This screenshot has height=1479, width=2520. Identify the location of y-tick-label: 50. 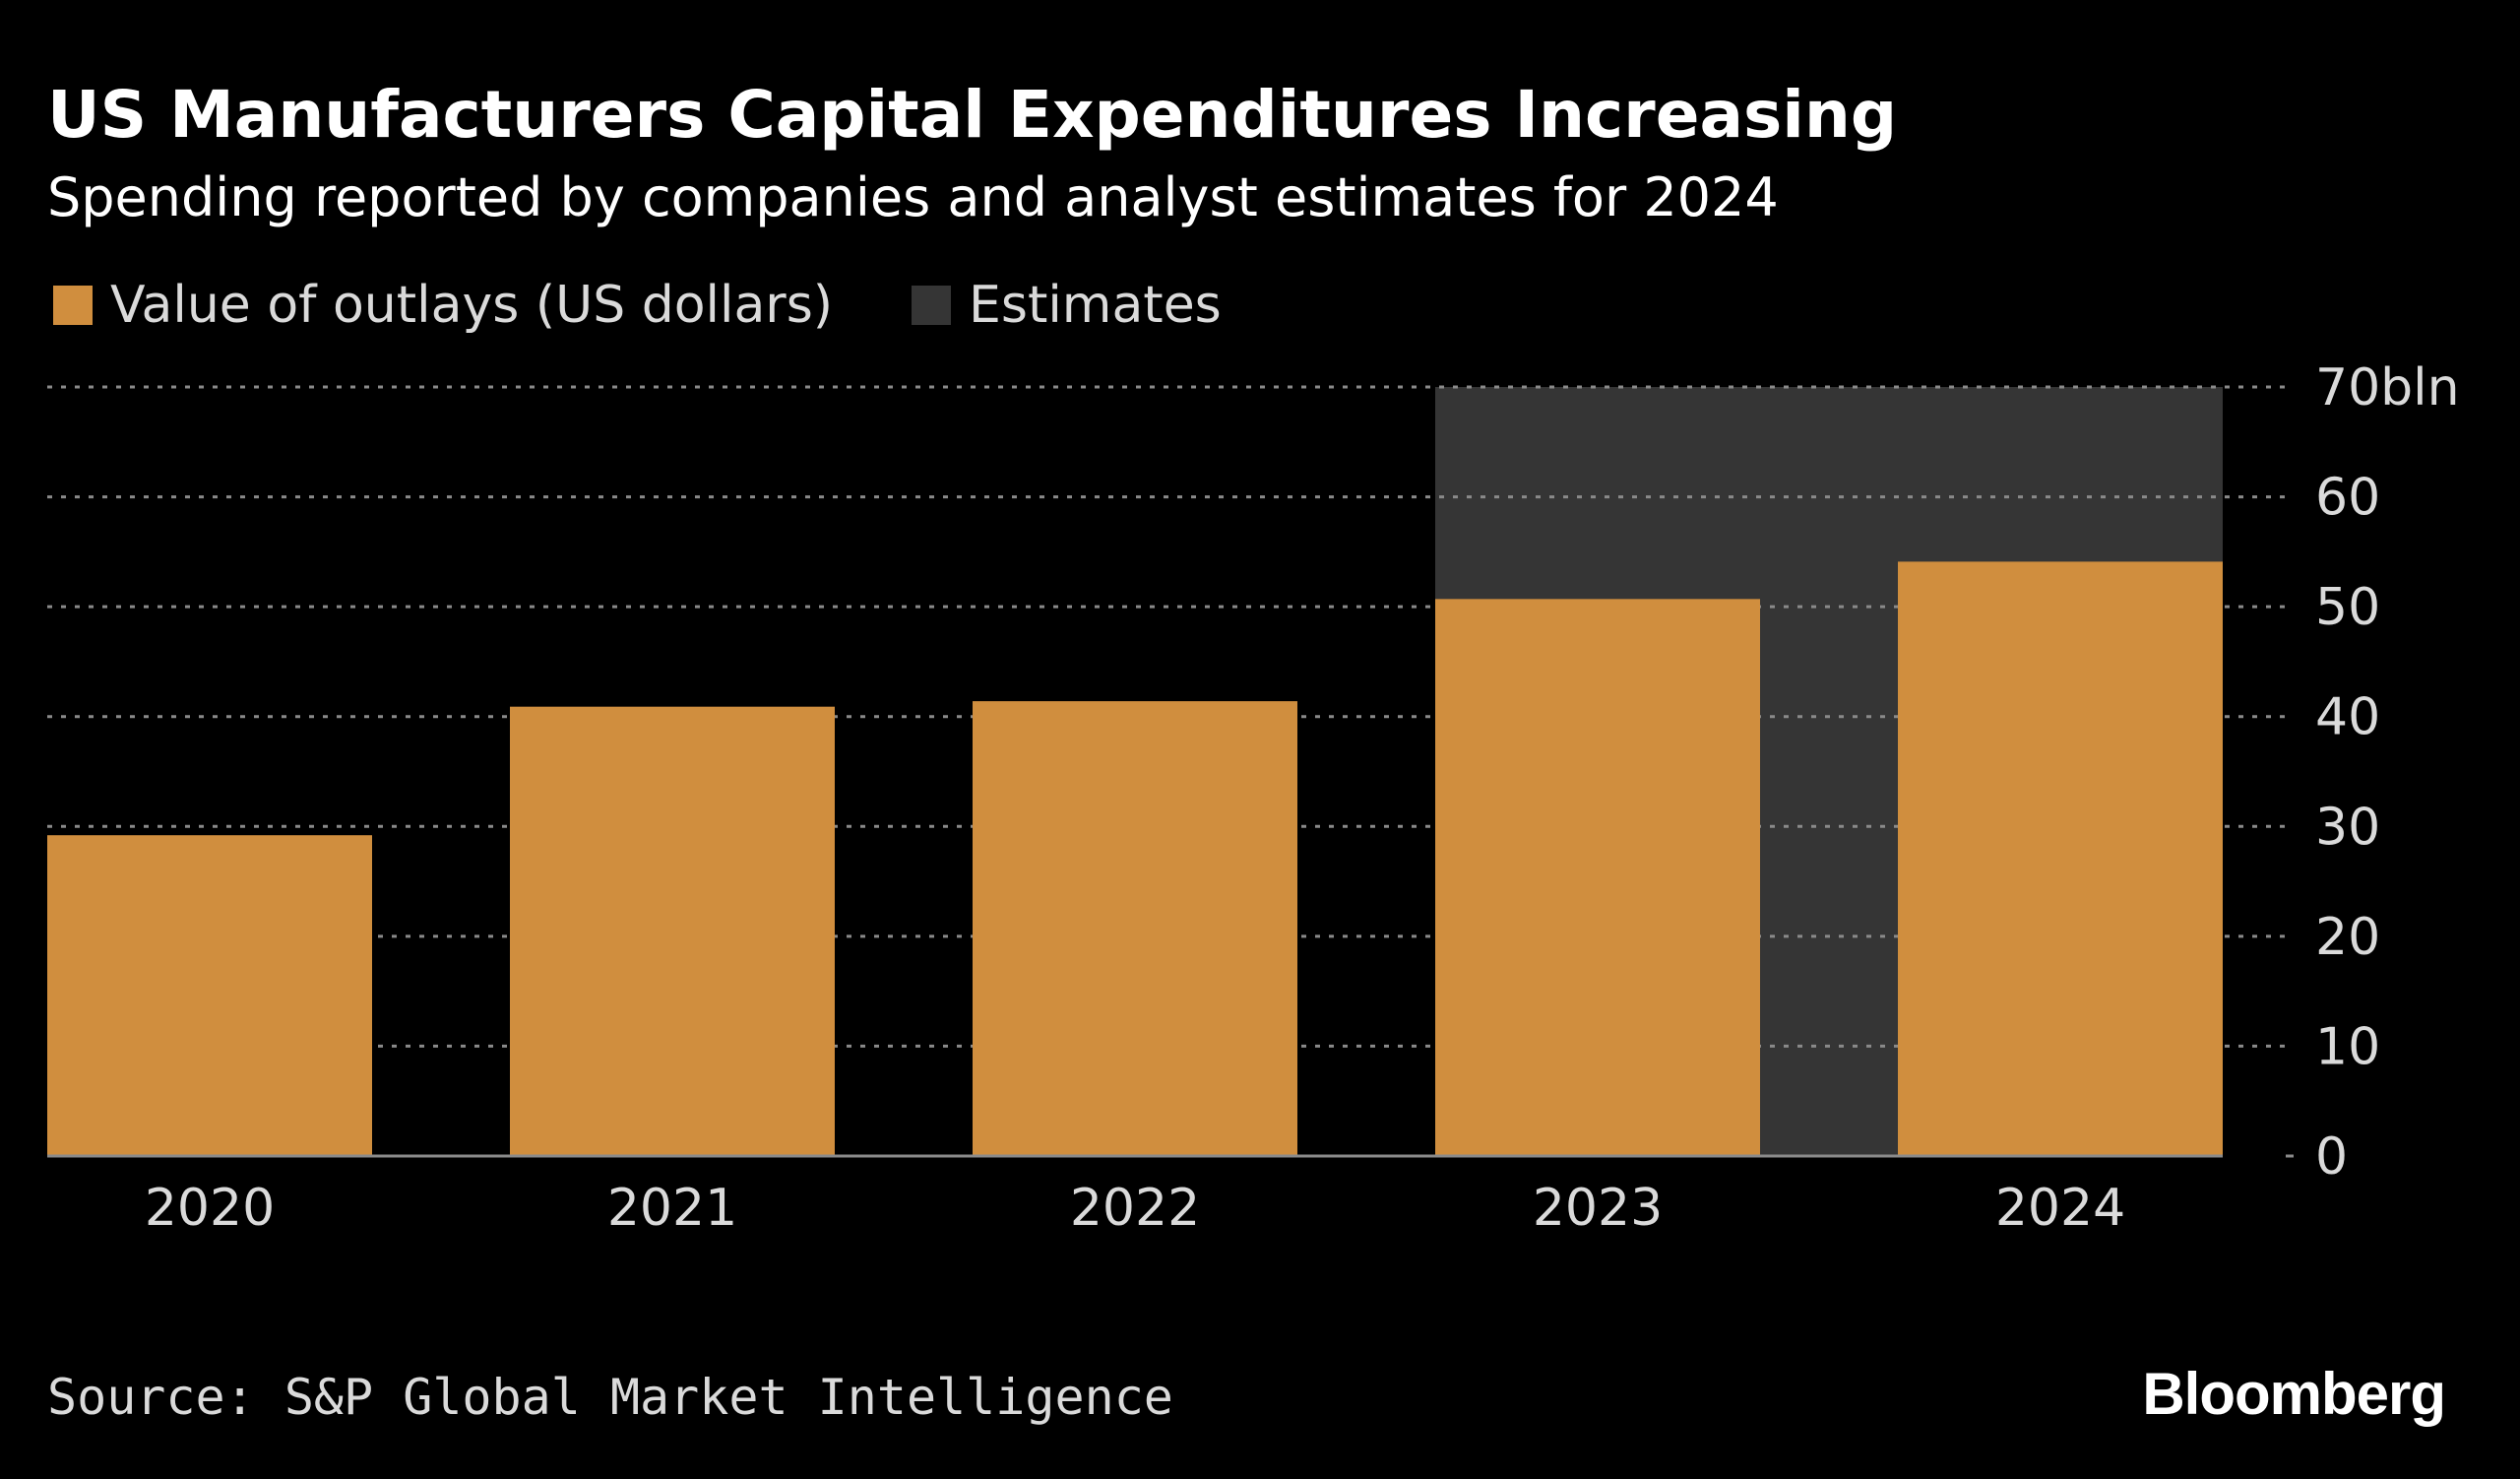
(2347, 607).